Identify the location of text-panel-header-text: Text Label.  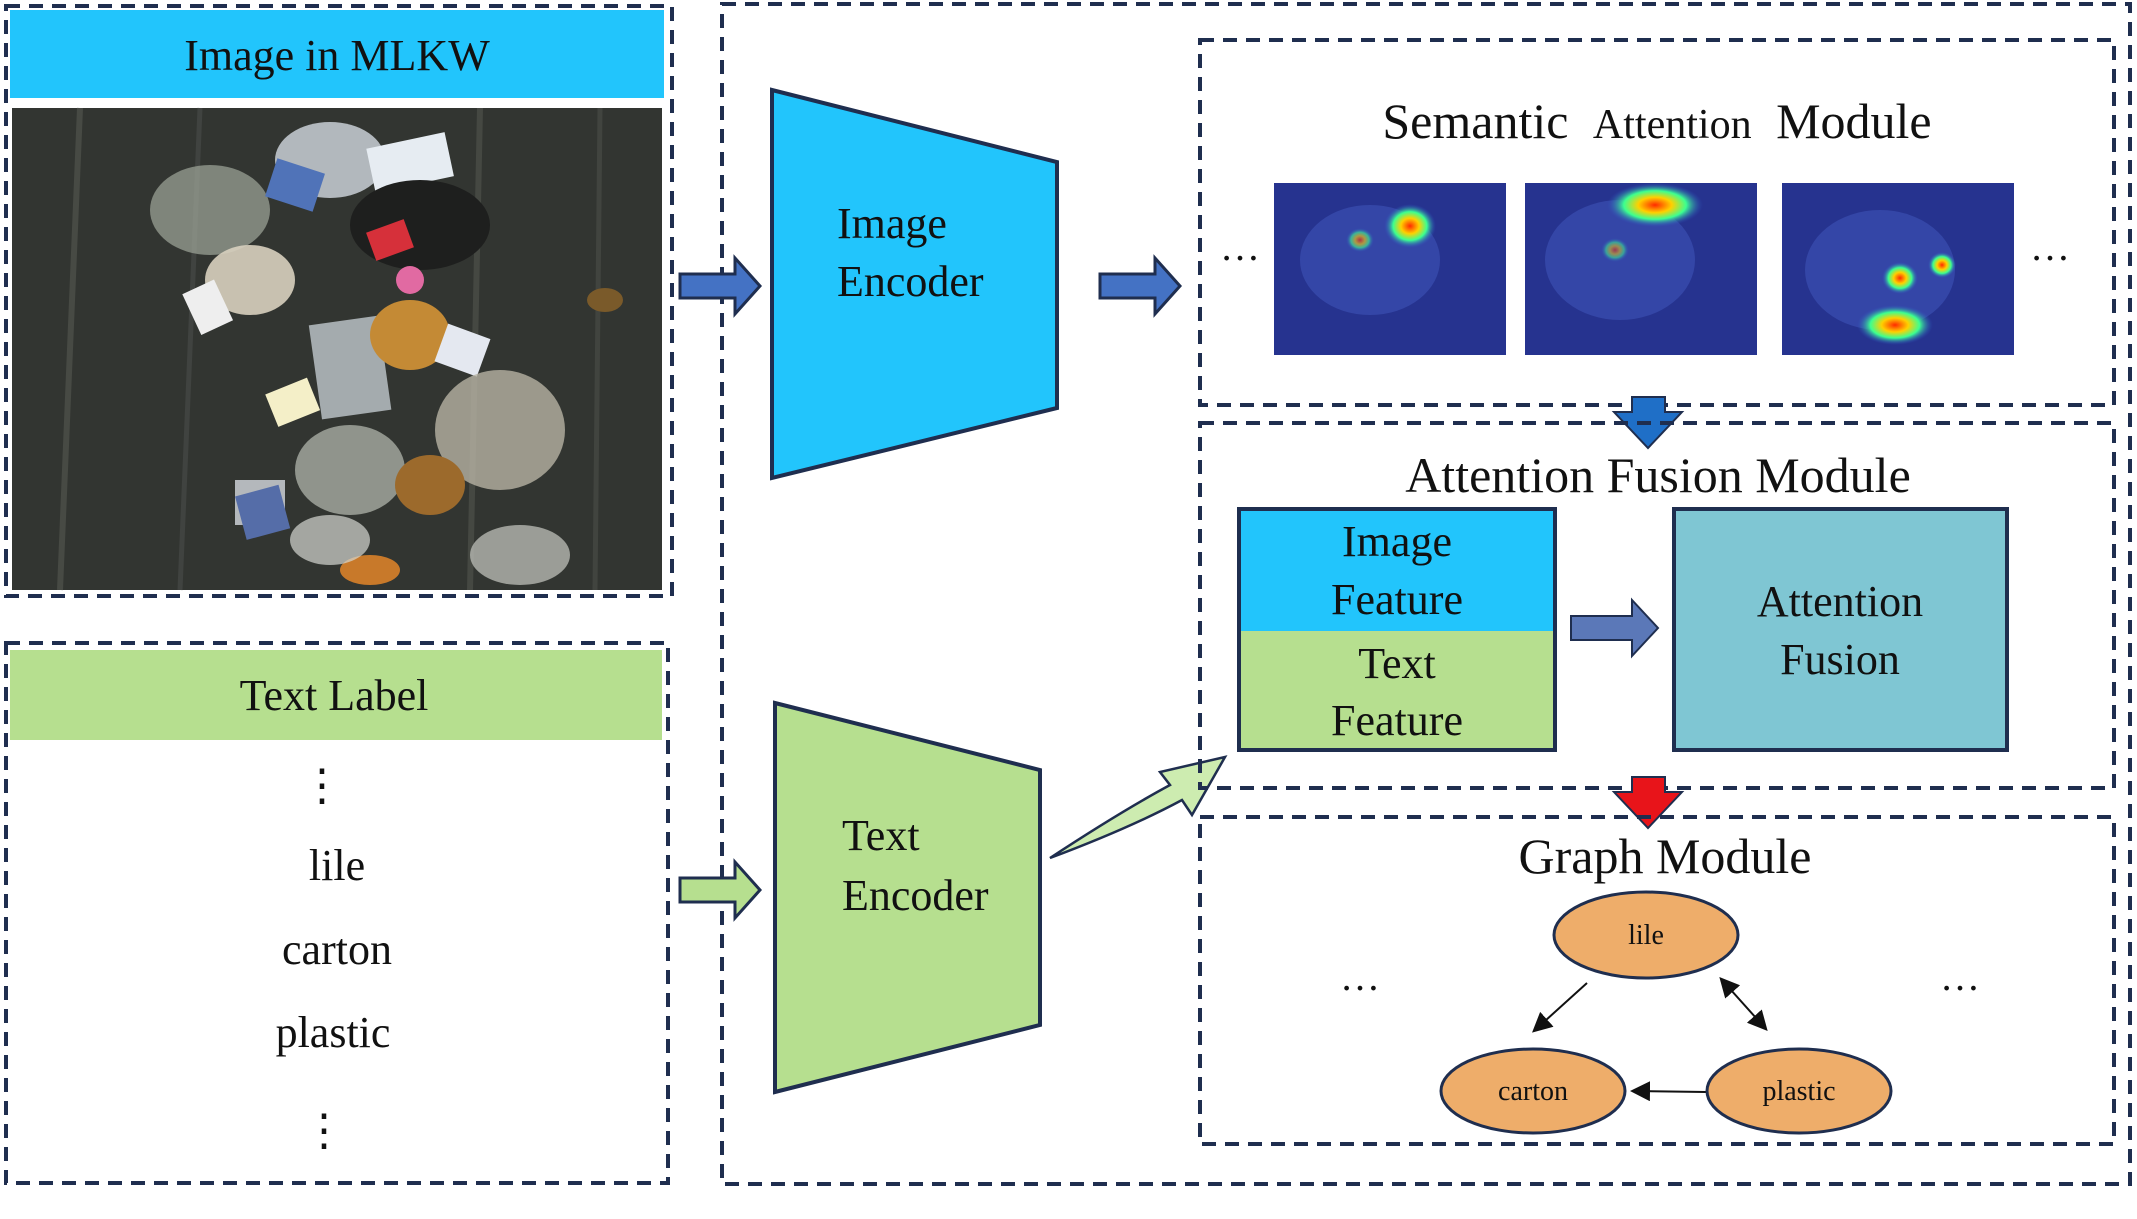
(334, 695).